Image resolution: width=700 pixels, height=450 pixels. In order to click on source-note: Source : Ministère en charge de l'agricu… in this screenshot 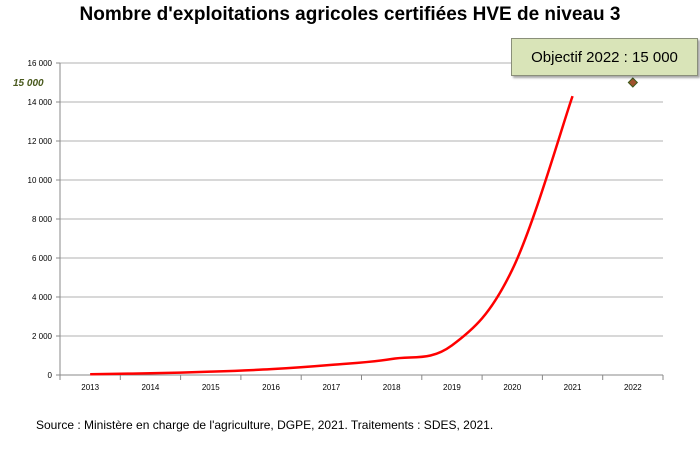, I will do `click(265, 425)`.